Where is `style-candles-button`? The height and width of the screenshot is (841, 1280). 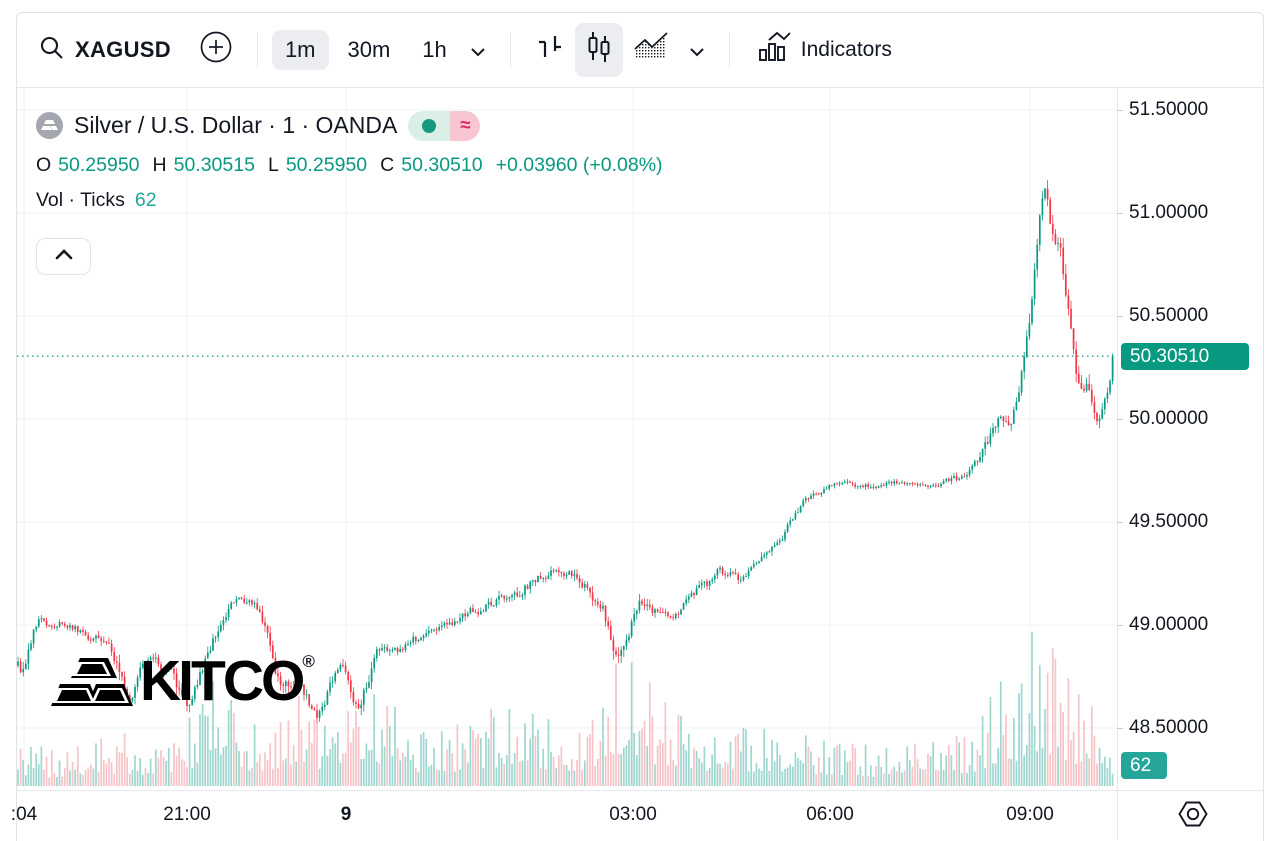 style-candles-button is located at coordinates (598, 50).